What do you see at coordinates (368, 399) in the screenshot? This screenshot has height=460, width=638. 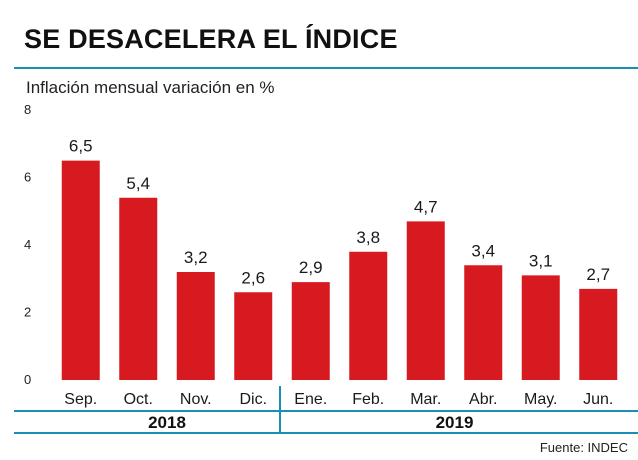 I see `x-category-label: Feb.` at bounding box center [368, 399].